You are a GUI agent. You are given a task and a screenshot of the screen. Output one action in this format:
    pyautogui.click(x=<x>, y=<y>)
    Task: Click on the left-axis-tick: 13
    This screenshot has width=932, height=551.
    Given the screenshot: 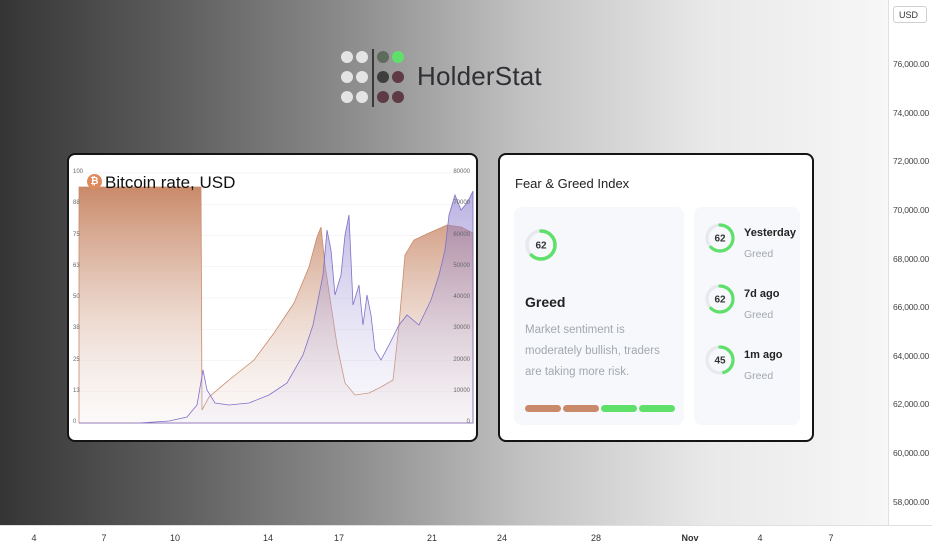 What is the action you would take?
    pyautogui.click(x=76, y=390)
    